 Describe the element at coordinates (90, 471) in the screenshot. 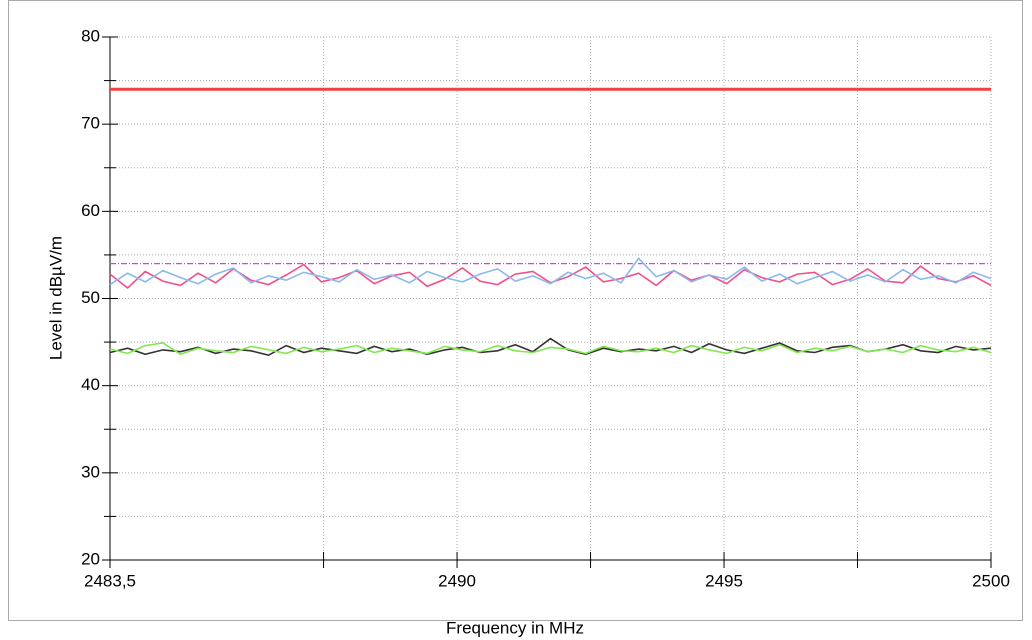

I see `y-tick-label: 30` at that location.